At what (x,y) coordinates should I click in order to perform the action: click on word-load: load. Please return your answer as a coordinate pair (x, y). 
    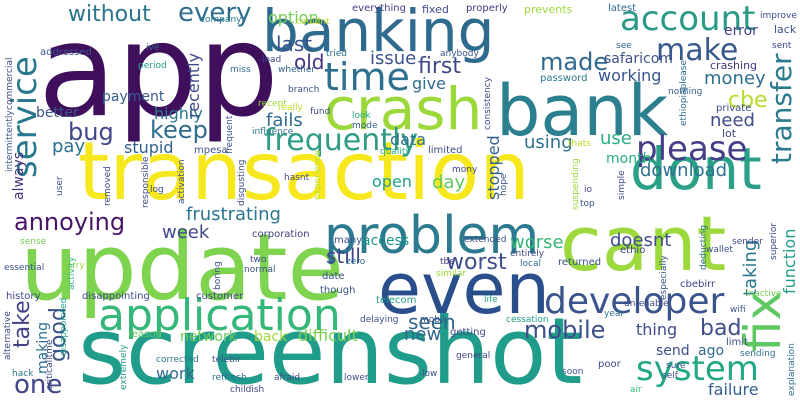
    Looking at the image, I should click on (272, 60).